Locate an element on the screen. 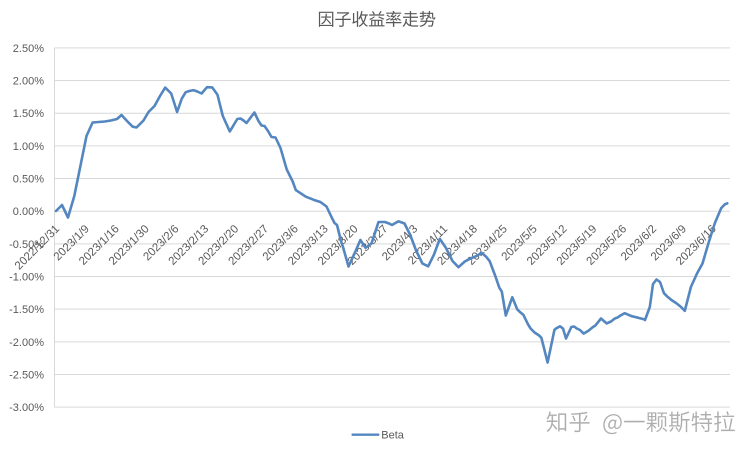 This screenshot has height=459, width=752. svg-text: 2.00% is located at coordinates (28, 82).